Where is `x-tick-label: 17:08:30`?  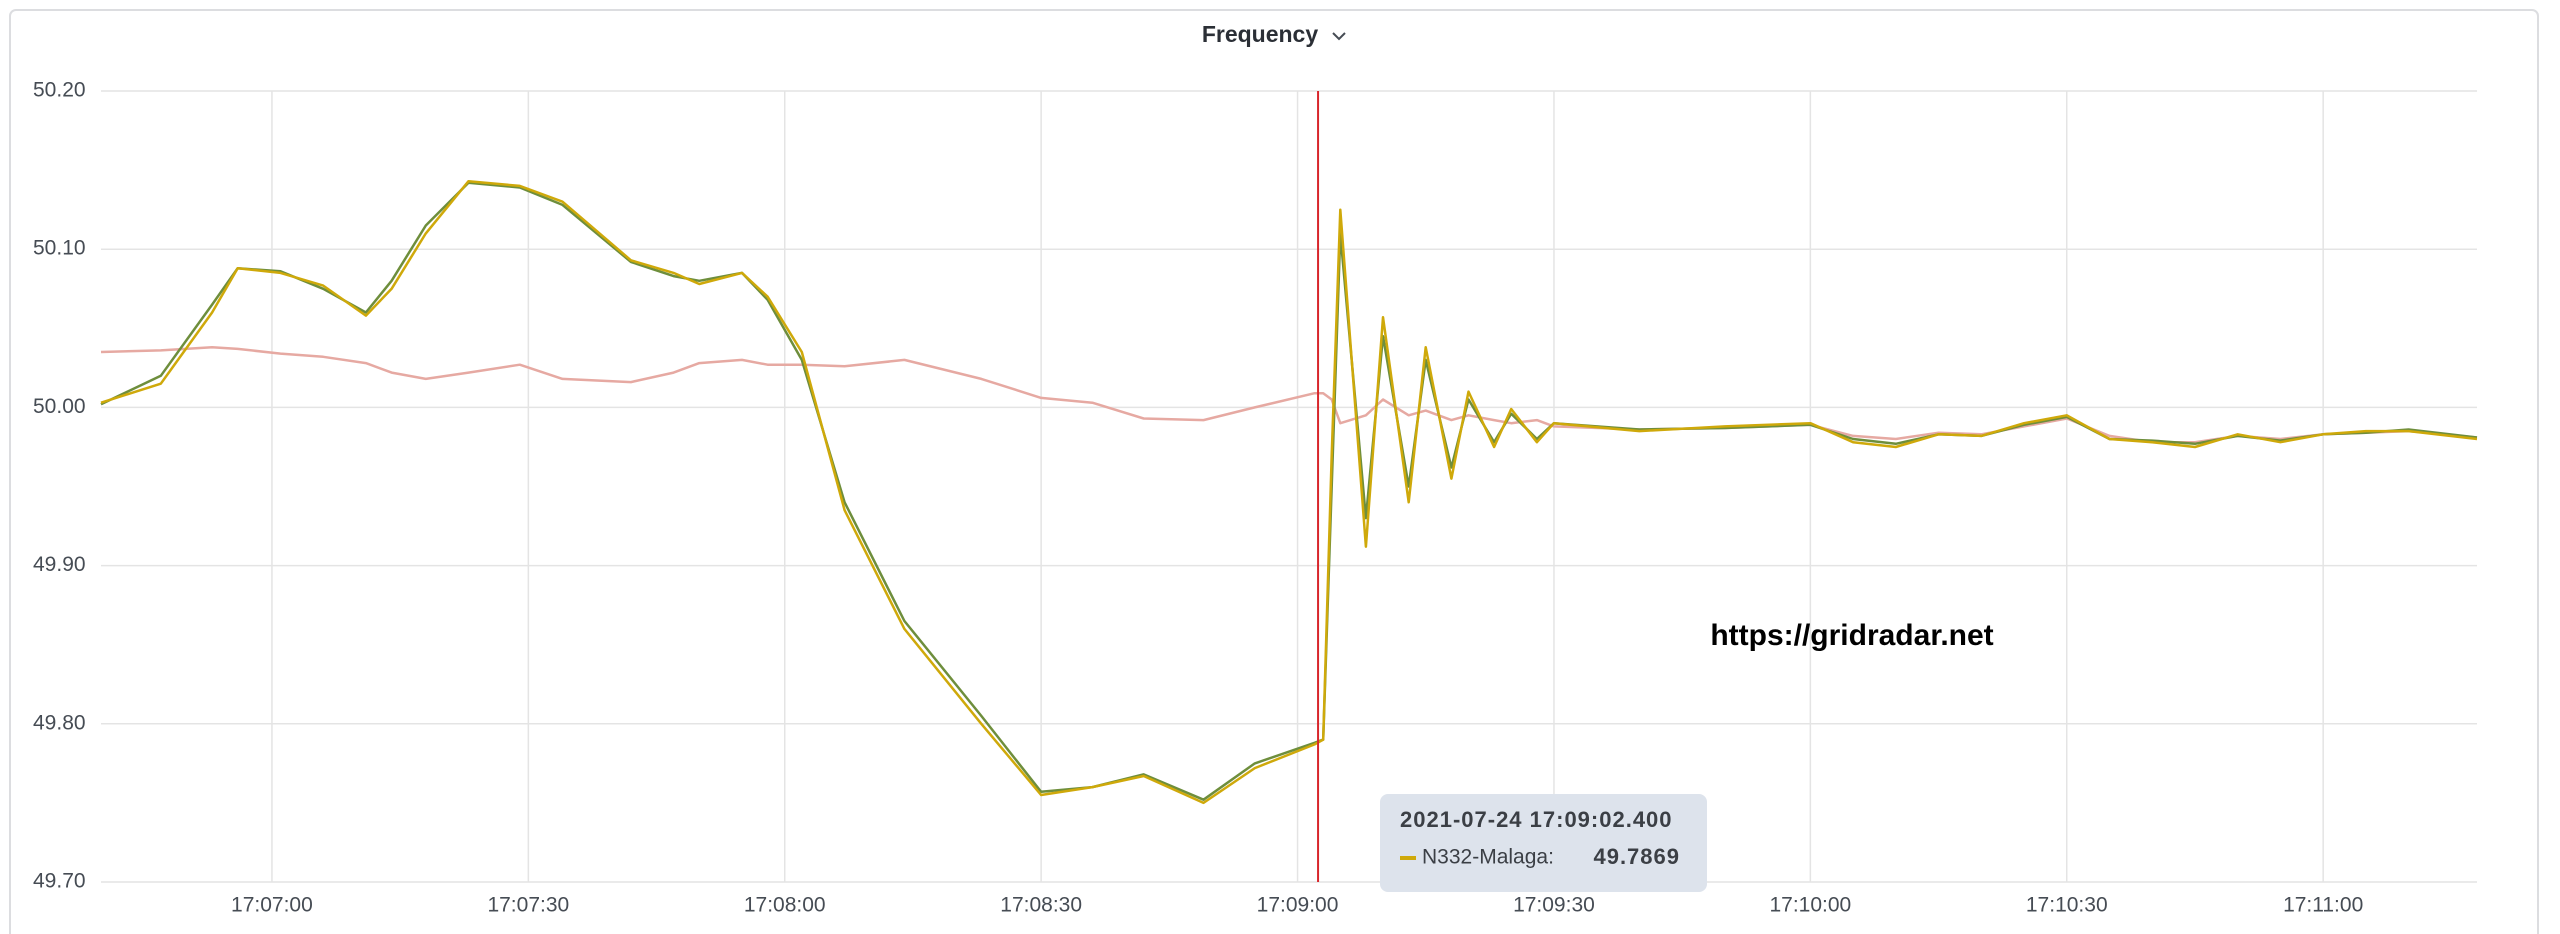 x-tick-label: 17:08:30 is located at coordinates (1041, 905).